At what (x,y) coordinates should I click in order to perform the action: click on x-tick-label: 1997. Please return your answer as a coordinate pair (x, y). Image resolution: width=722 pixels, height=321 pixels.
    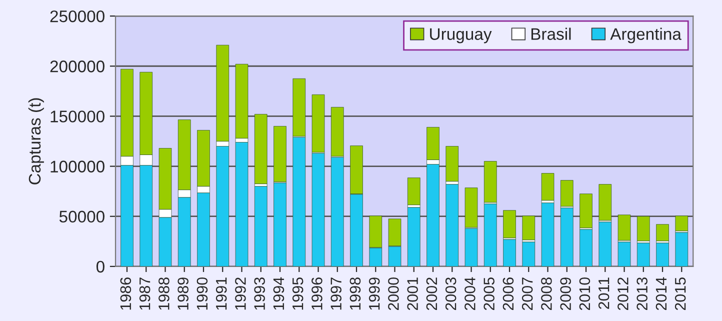
    Looking at the image, I should click on (336, 294).